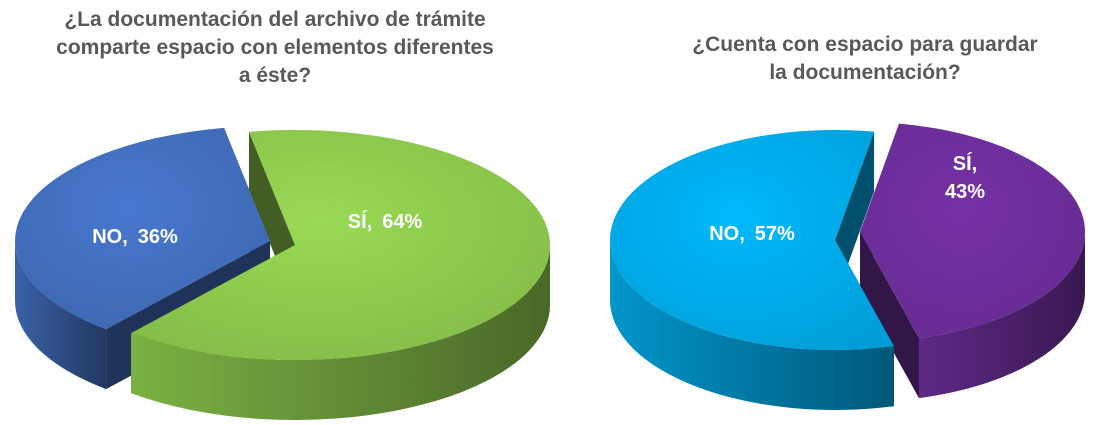 This screenshot has width=1097, height=425. I want to click on data-label: 64%, so click(402, 222).